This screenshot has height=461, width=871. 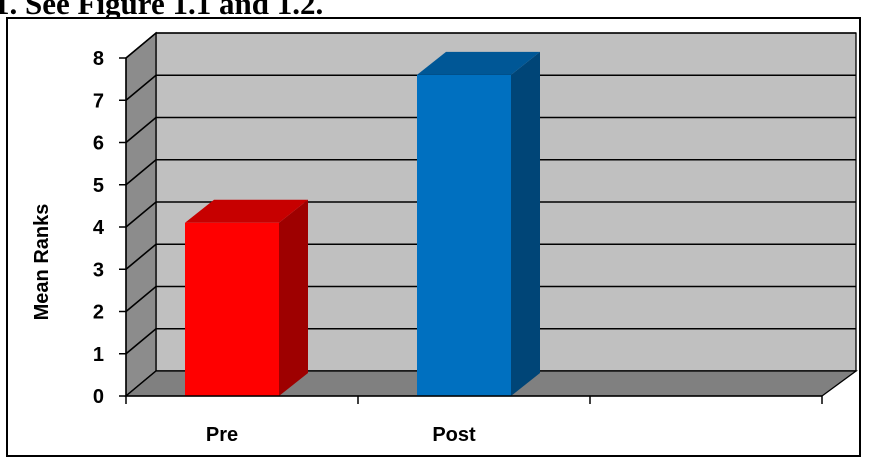 What do you see at coordinates (98, 270) in the screenshot?
I see `y-tick-label: 3` at bounding box center [98, 270].